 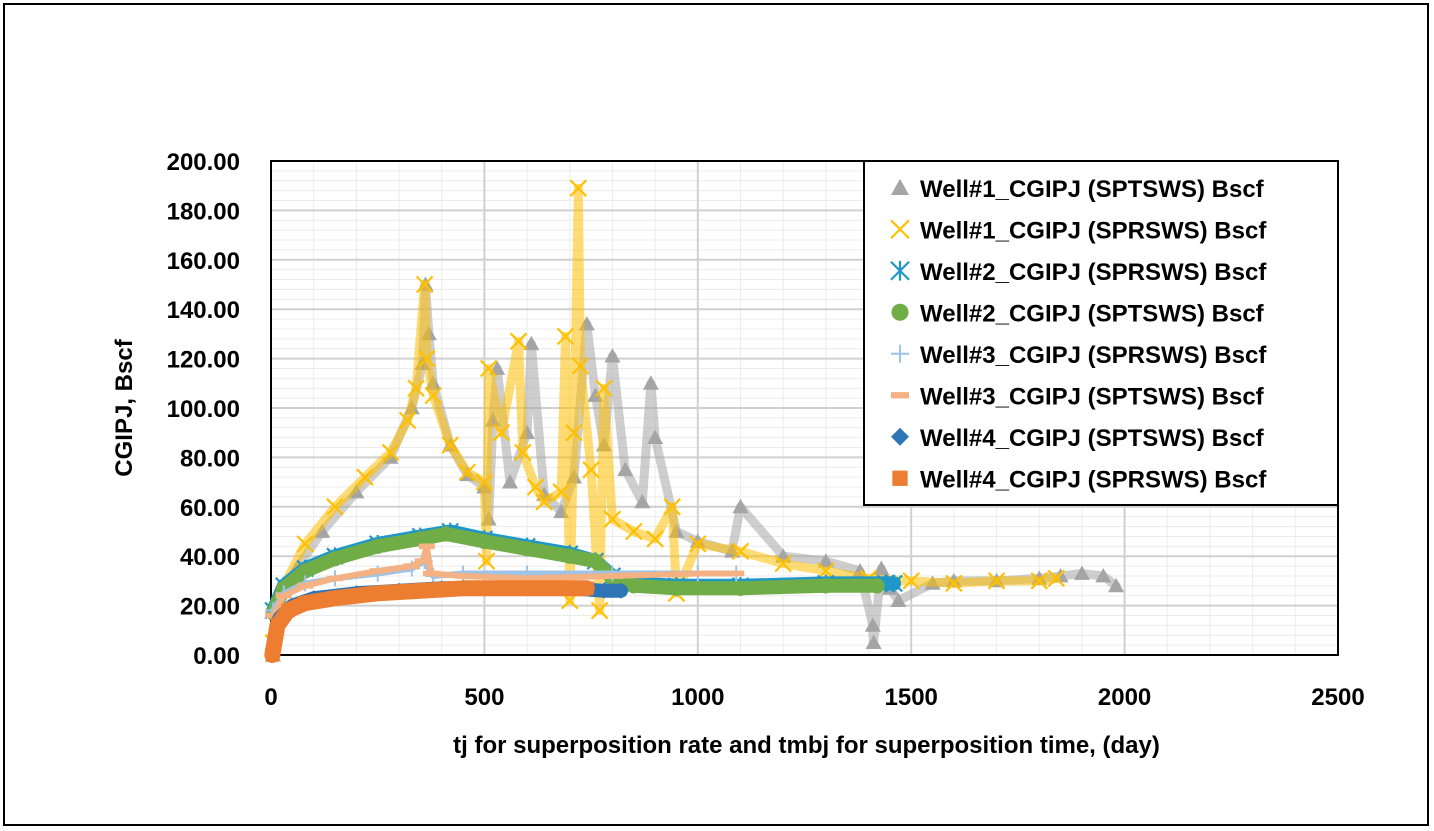 What do you see at coordinates (270, 697) in the screenshot?
I see `x-tick-label: 0` at bounding box center [270, 697].